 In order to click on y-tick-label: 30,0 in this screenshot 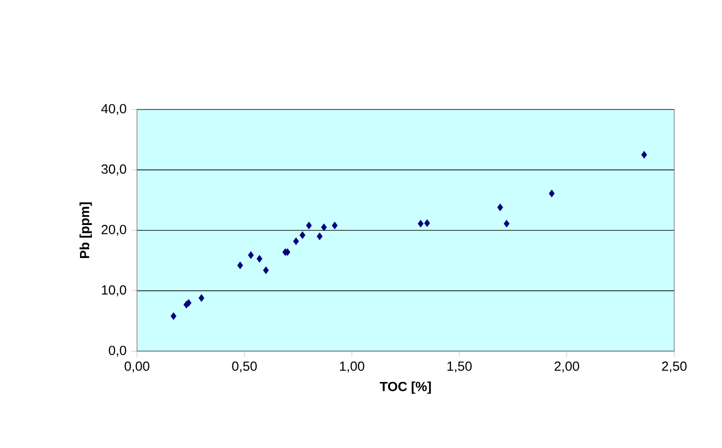, I will do `click(113, 170)`.